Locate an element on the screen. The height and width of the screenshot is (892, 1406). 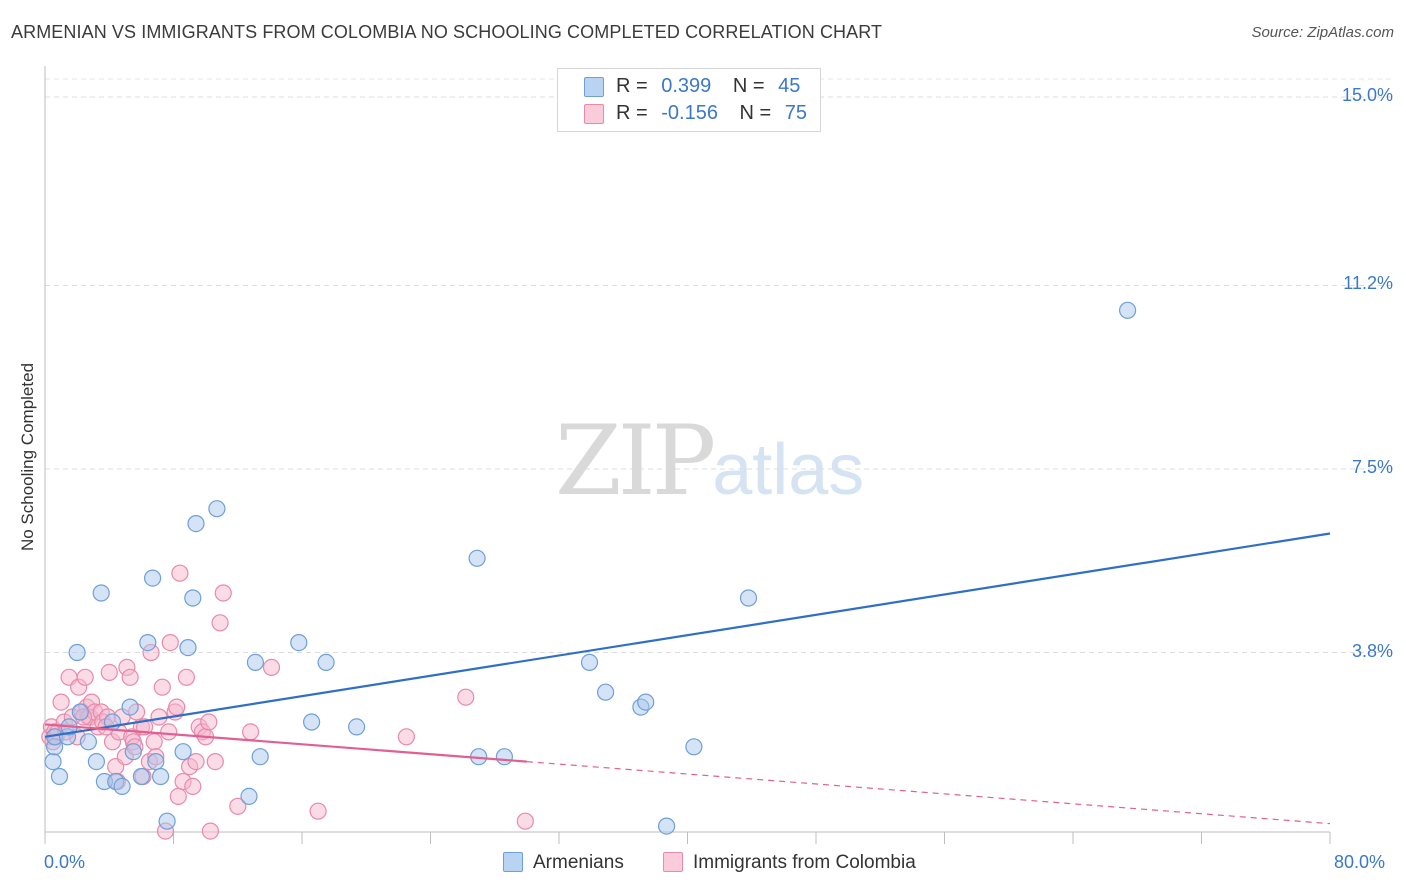
bottom-legend-label-armenians: Armenians is located at coordinates (578, 862).